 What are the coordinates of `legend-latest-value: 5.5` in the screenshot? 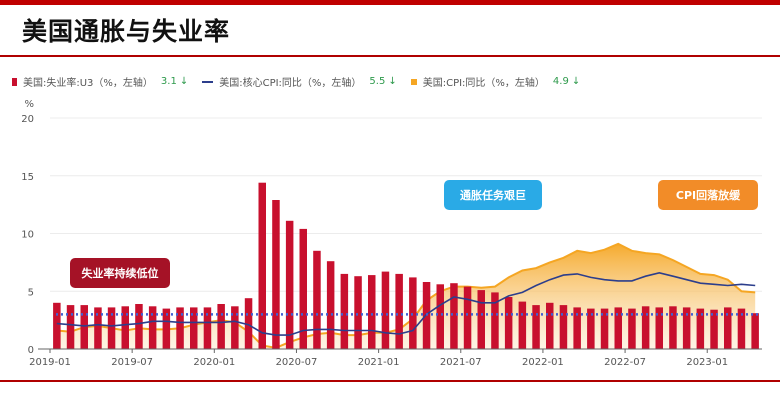 It's located at (377, 81).